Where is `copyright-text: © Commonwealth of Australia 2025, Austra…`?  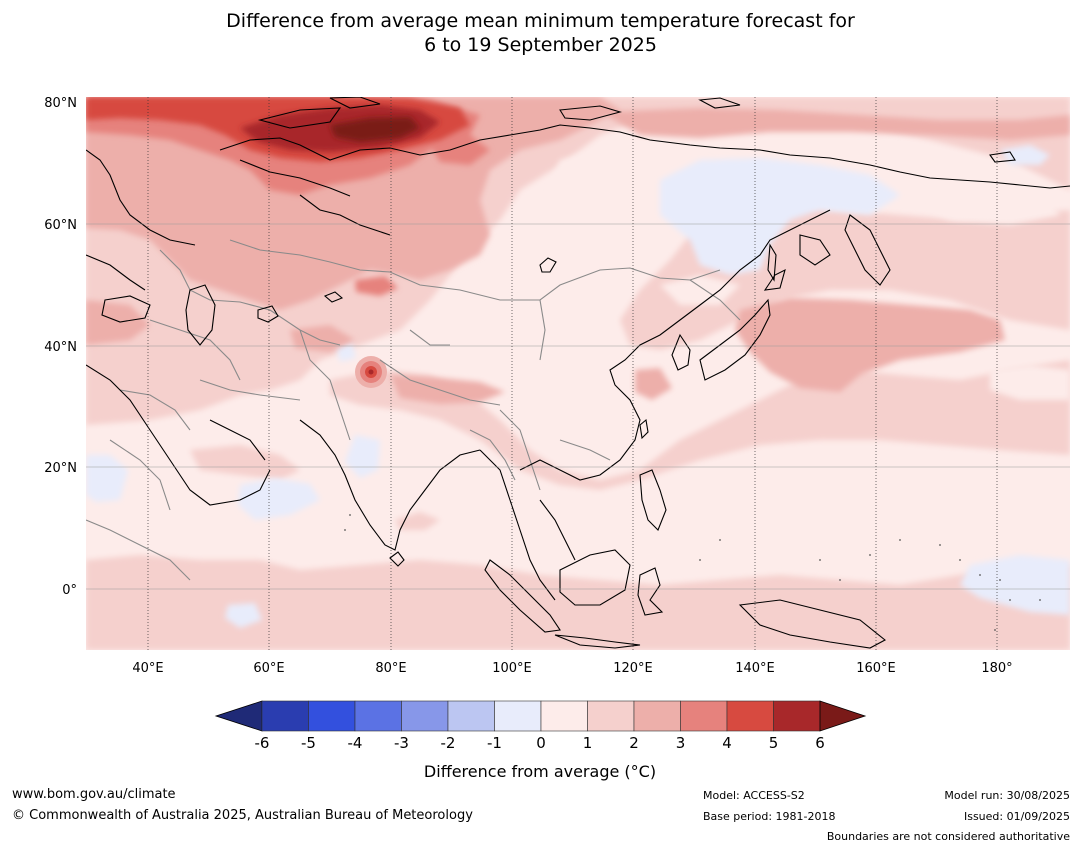 copyright-text: © Commonwealth of Australia 2025, Austra… is located at coordinates (242, 815).